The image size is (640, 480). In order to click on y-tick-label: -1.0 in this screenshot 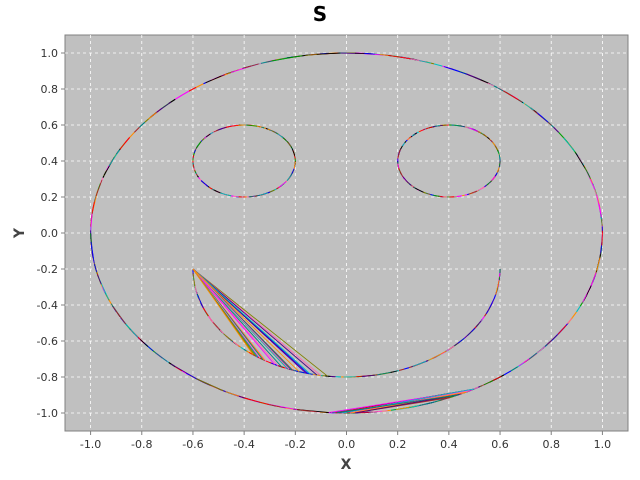, I will do `click(47, 413)`.